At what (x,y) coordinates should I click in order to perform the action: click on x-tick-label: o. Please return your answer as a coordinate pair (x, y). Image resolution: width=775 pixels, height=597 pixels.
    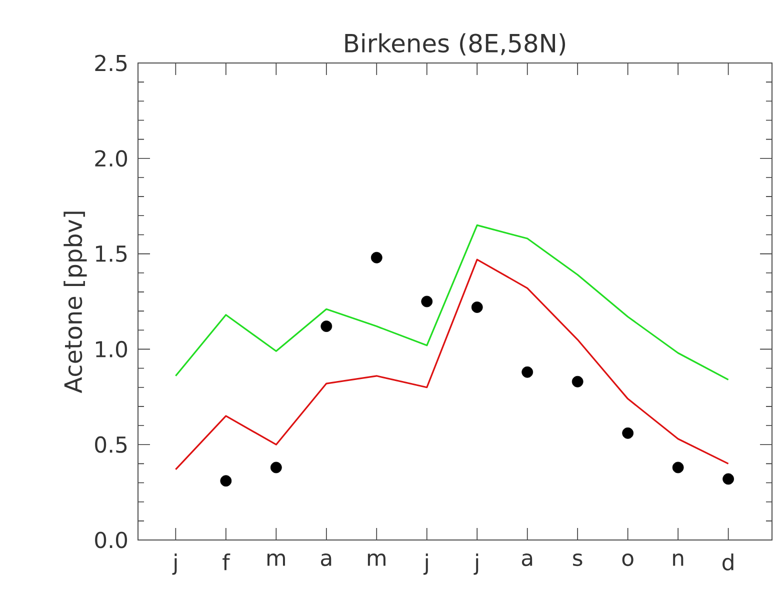
    Looking at the image, I should click on (628, 560).